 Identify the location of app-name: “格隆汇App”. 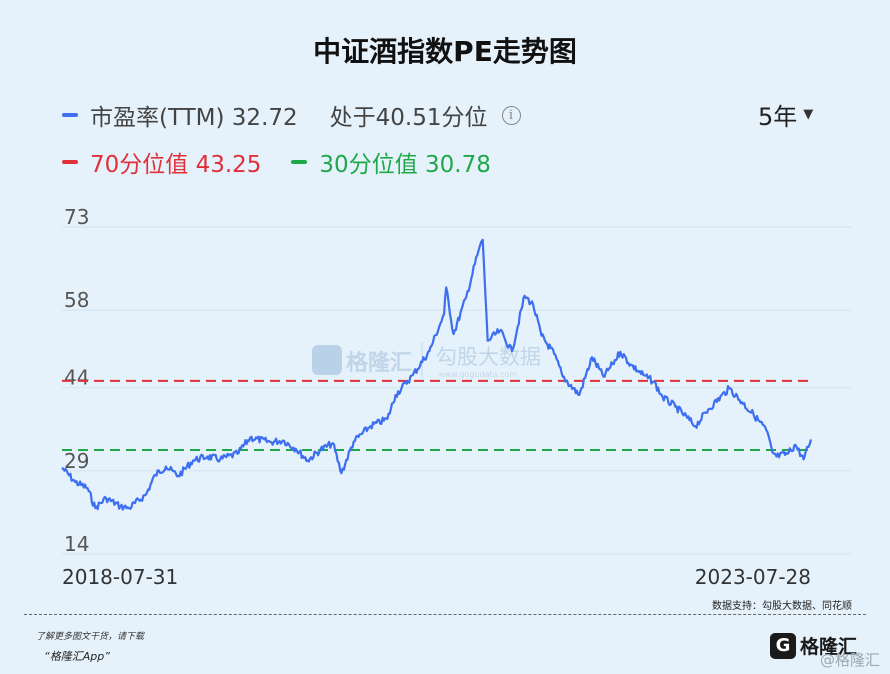
(77, 656).